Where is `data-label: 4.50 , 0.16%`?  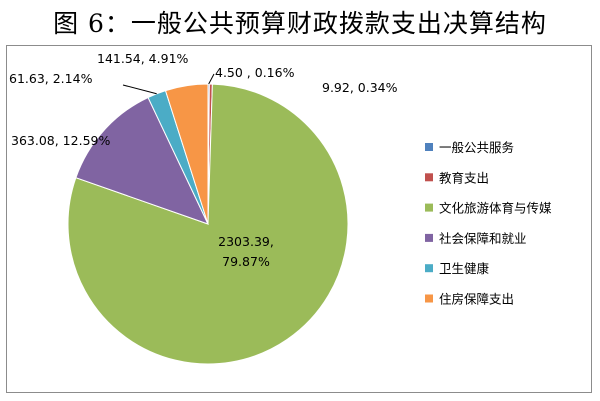 data-label: 4.50 , 0.16% is located at coordinates (255, 72).